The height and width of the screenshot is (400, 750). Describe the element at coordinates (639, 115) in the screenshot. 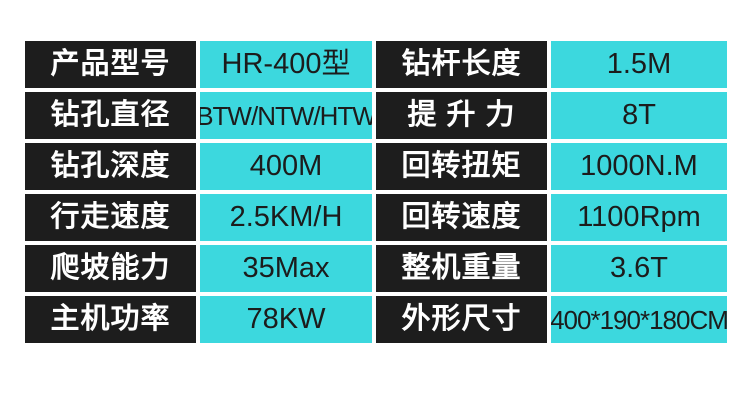

I see `spec-value: 8T` at that location.